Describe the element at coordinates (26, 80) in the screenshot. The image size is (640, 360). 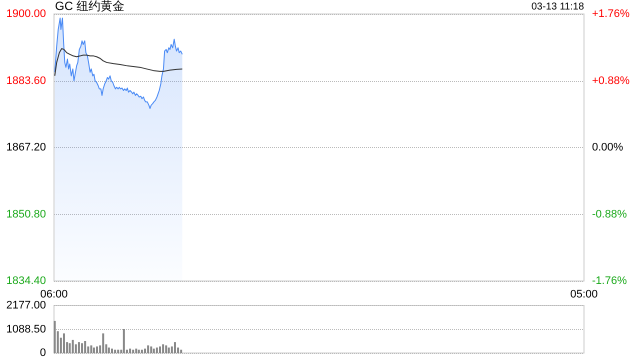
I see `y-tick-label: 1883.60` at that location.